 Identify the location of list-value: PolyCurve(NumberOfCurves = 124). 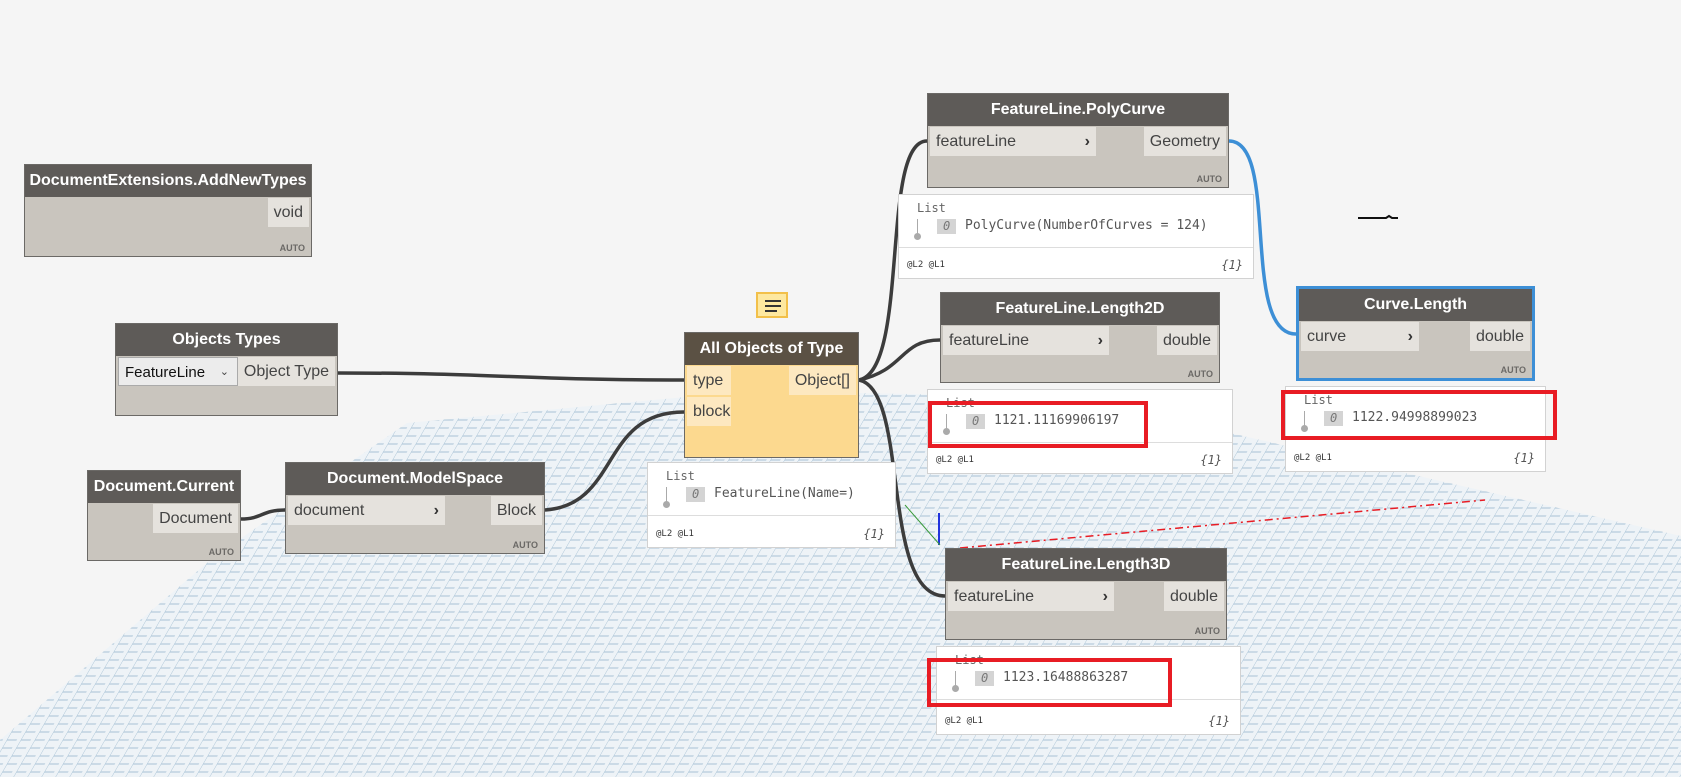
(1086, 225).